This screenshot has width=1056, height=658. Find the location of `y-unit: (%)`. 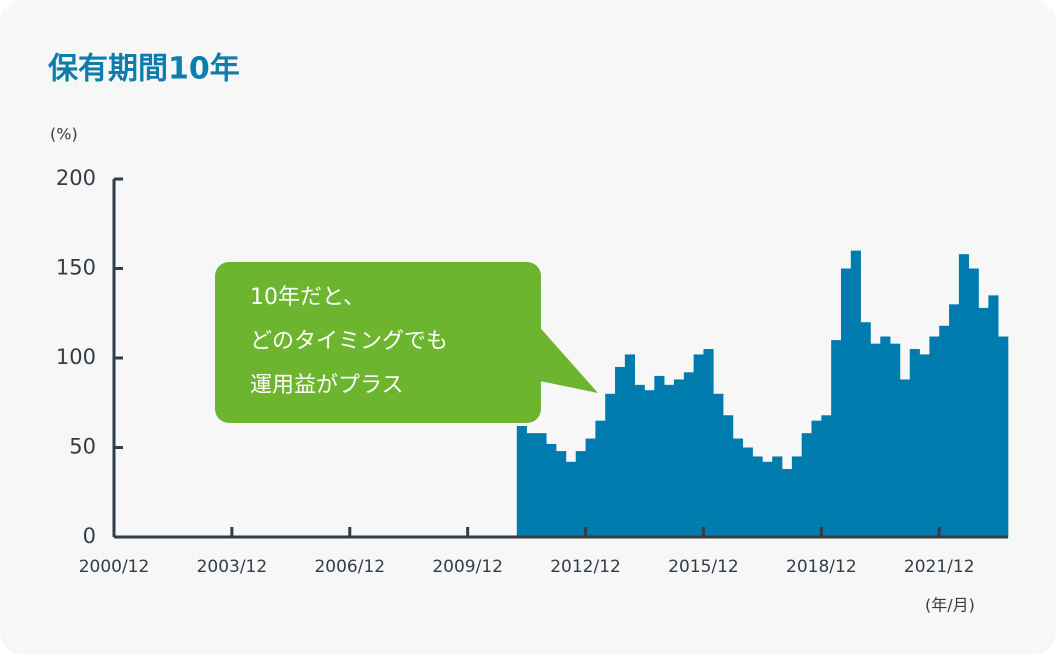

y-unit: (%) is located at coordinates (64, 134).